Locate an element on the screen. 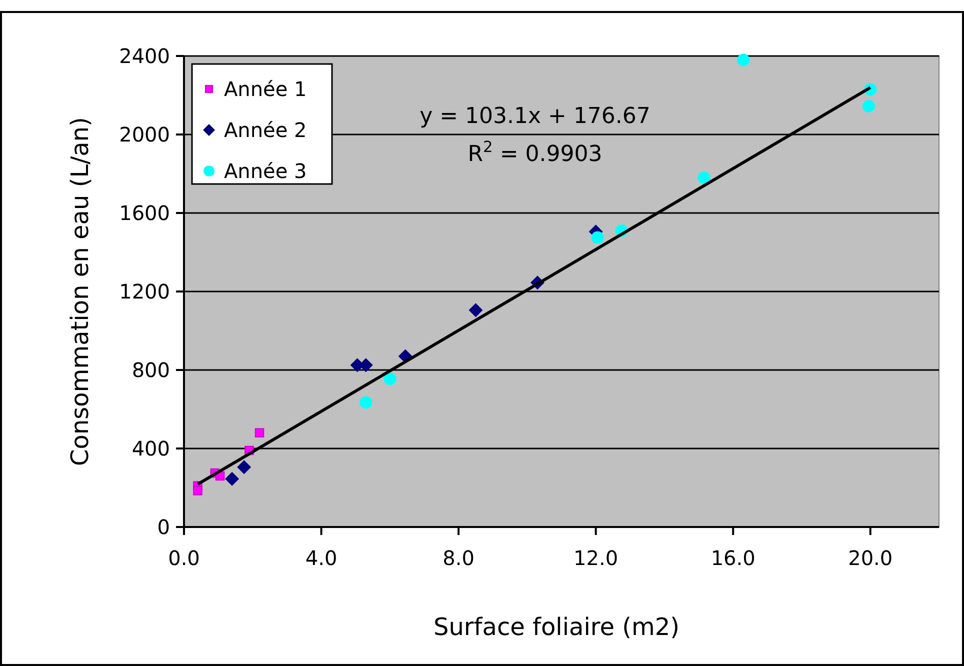 This screenshot has width=964, height=666. x-tick-label: 16.0 is located at coordinates (733, 558).